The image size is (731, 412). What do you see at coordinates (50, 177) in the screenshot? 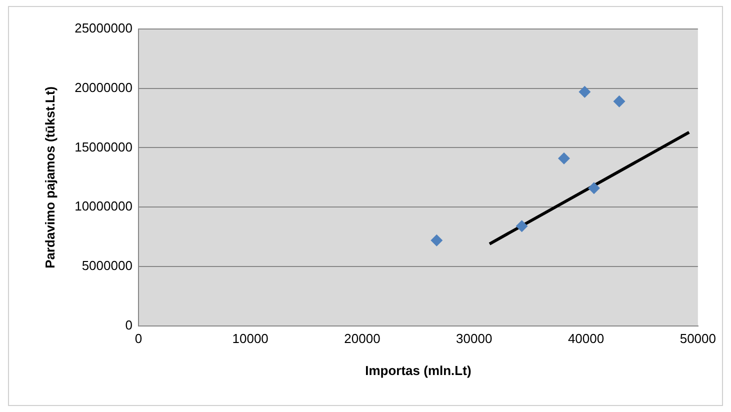
I see `y-axis-title: Pardavimo pajamos (tūkst.Lt)` at bounding box center [50, 177].